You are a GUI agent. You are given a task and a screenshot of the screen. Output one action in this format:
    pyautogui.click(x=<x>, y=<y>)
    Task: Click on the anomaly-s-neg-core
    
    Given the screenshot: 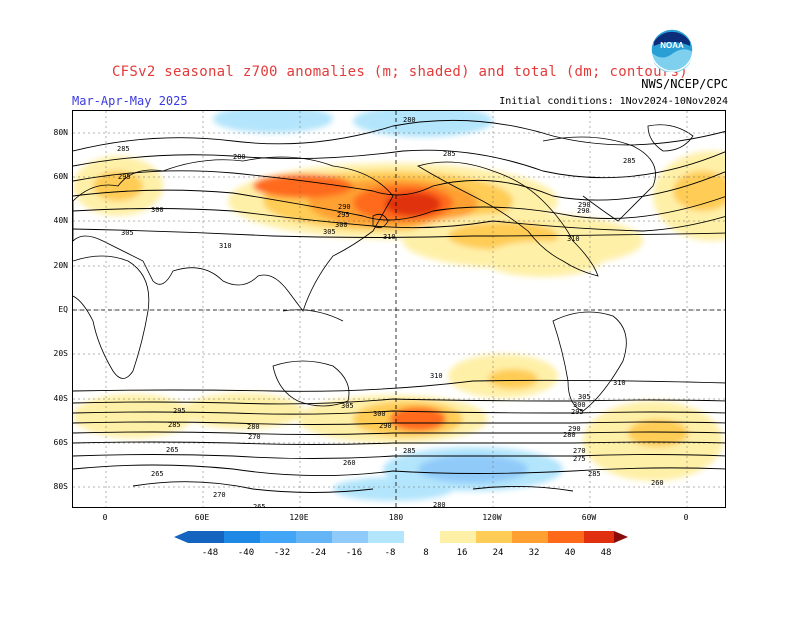 What is the action you would take?
    pyautogui.click(x=473, y=469)
    